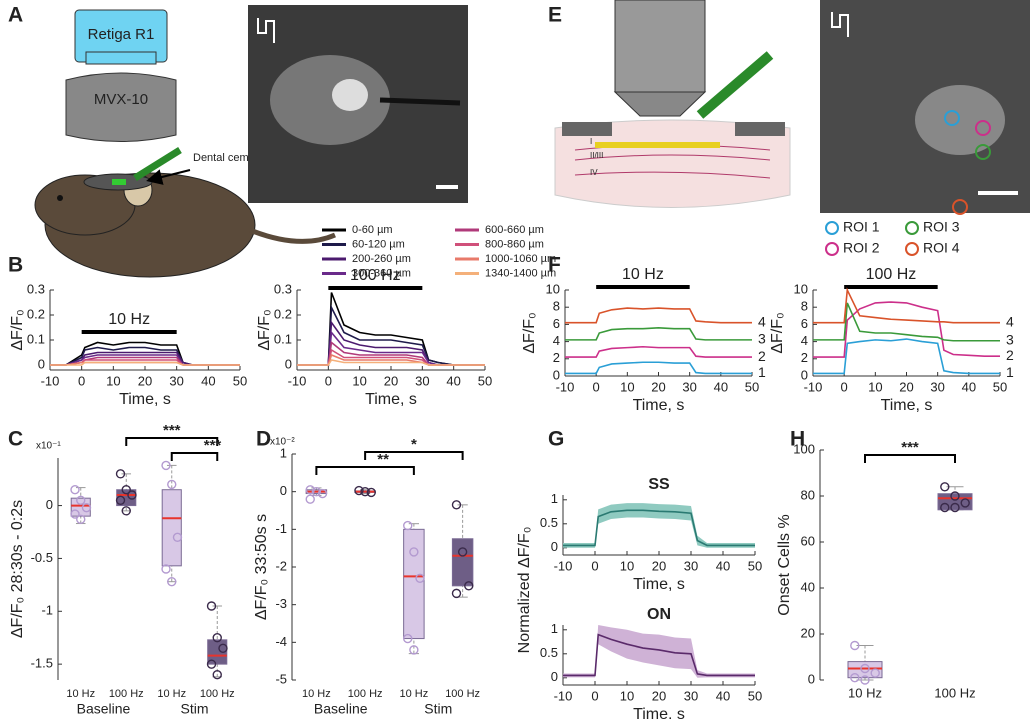 The image size is (1035, 719). I want to click on legend-label: 60-120 µm, so click(378, 244).